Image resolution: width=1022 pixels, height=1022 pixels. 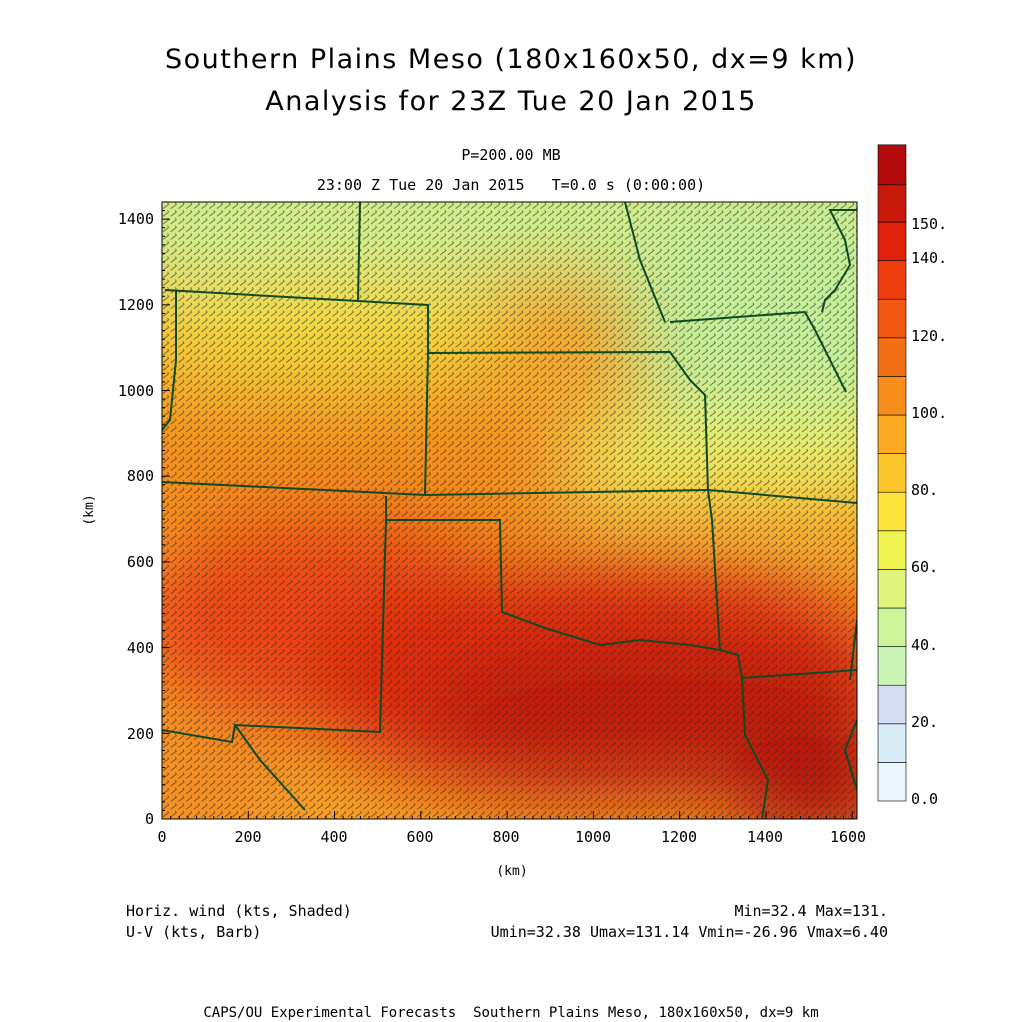 What do you see at coordinates (511, 871) in the screenshot?
I see `x-axis-label: (km)` at bounding box center [511, 871].